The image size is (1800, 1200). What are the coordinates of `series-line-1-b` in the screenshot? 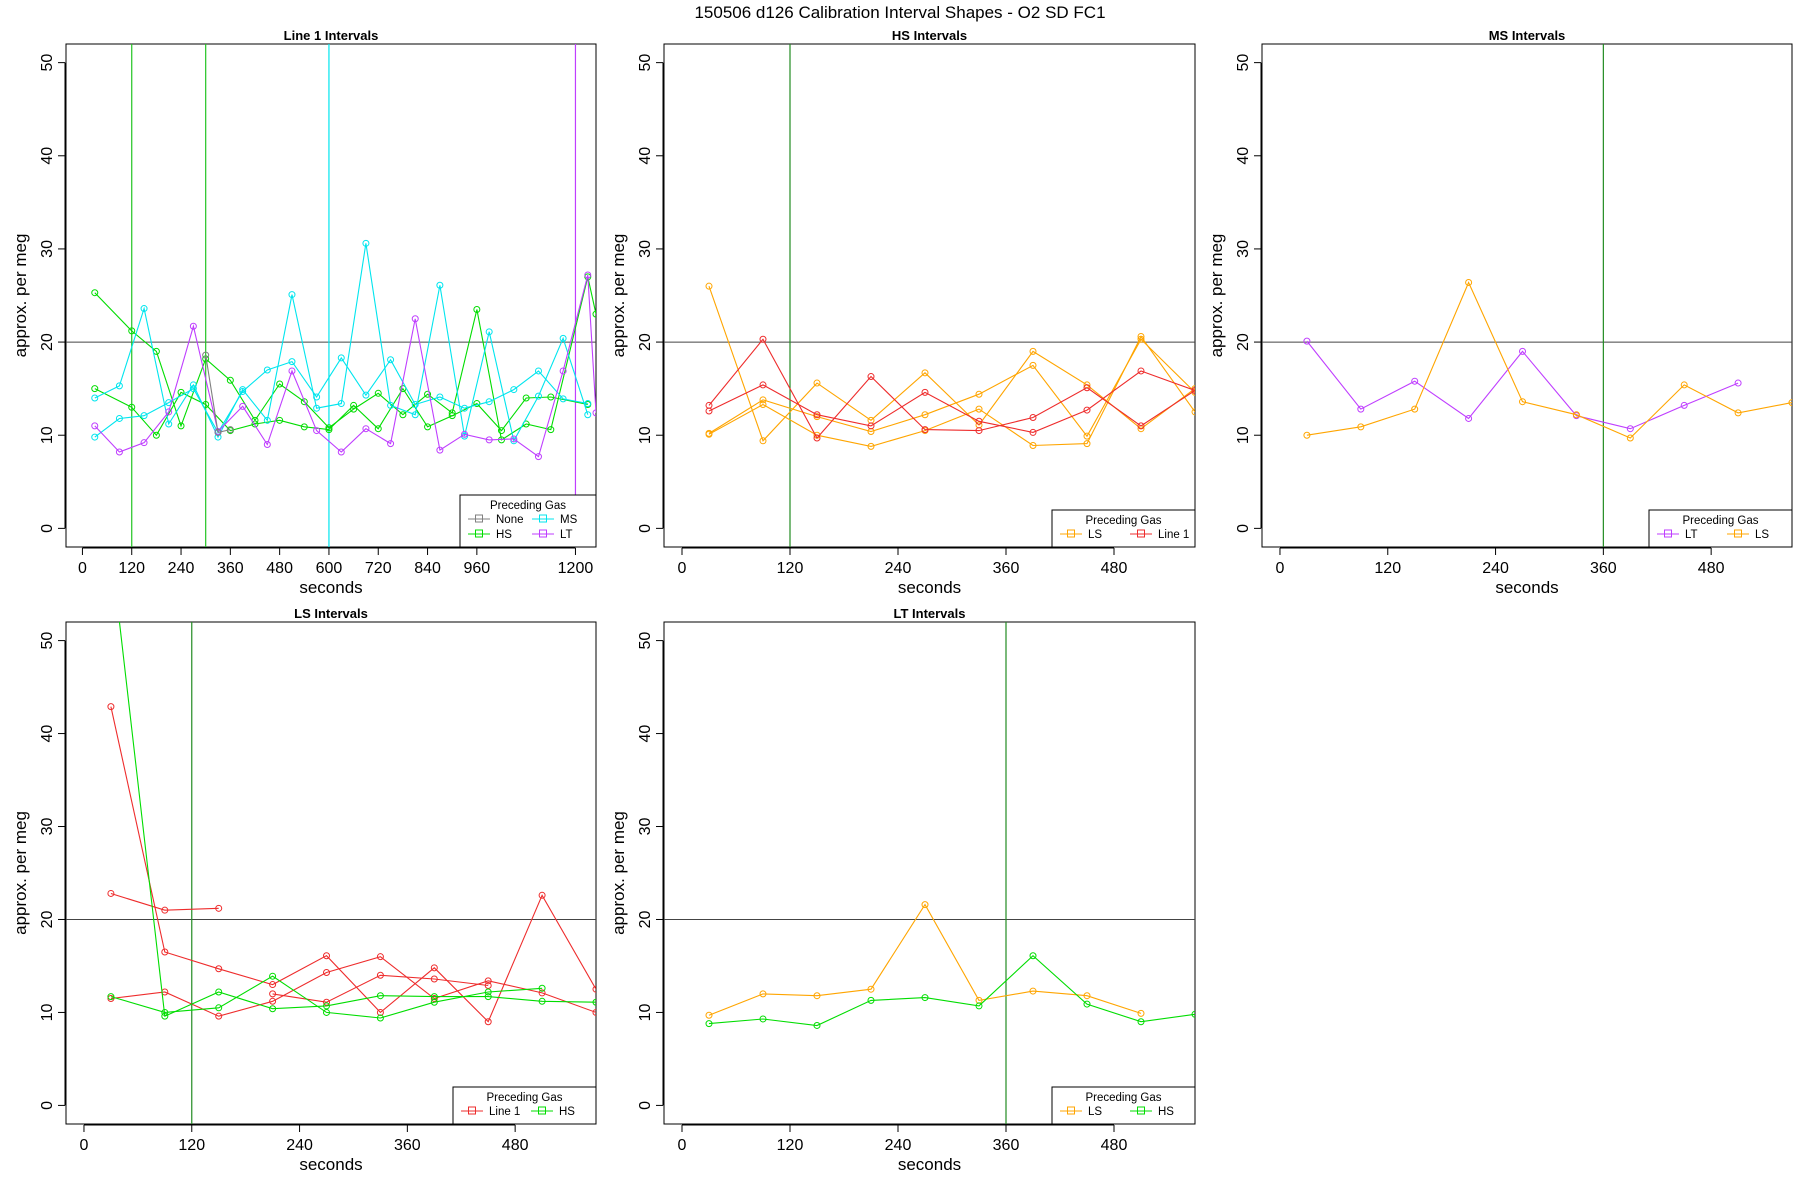 It's located at (351, 864).